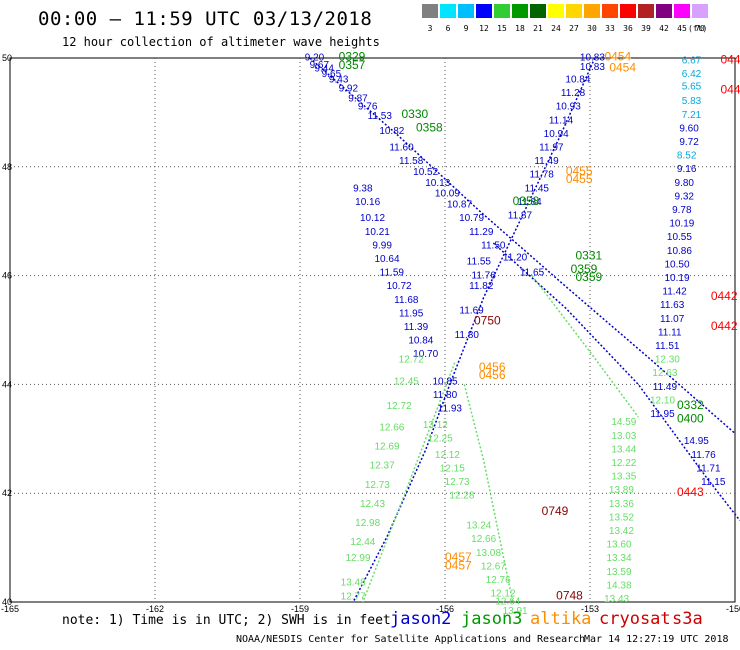 This screenshot has height=650, width=740. I want to click on wave-height-label: 11.15, so click(713, 482).